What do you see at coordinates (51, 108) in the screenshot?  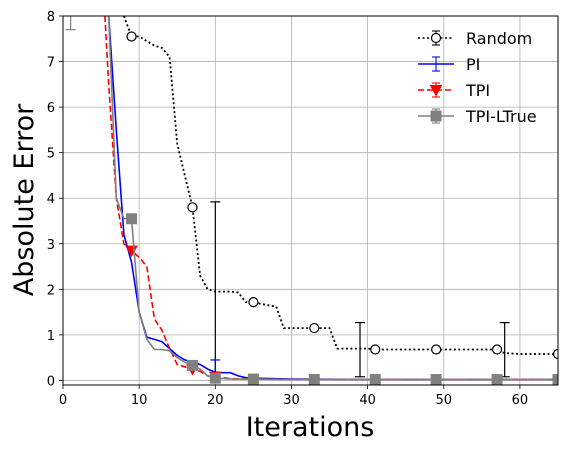 I see `y-tick-label: 6` at bounding box center [51, 108].